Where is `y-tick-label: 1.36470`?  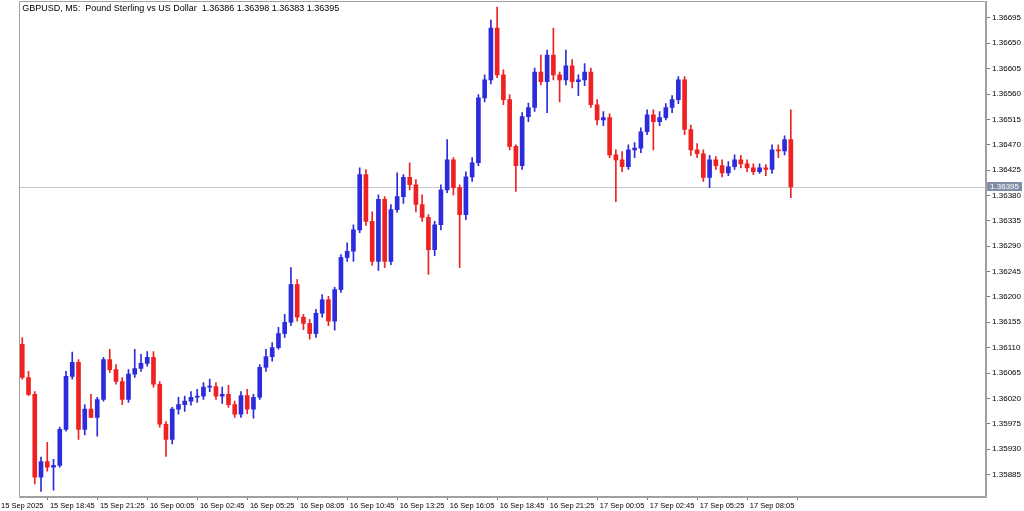 y-tick-label: 1.36470 is located at coordinates (1007, 144).